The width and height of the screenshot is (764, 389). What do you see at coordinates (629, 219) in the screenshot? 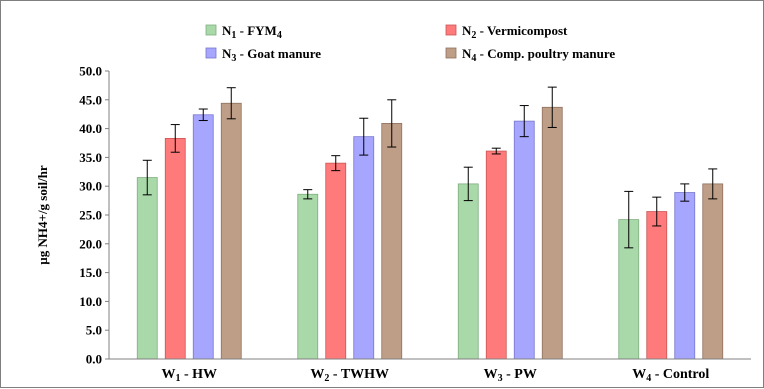
I see `error-bar-n1-w4` at bounding box center [629, 219].